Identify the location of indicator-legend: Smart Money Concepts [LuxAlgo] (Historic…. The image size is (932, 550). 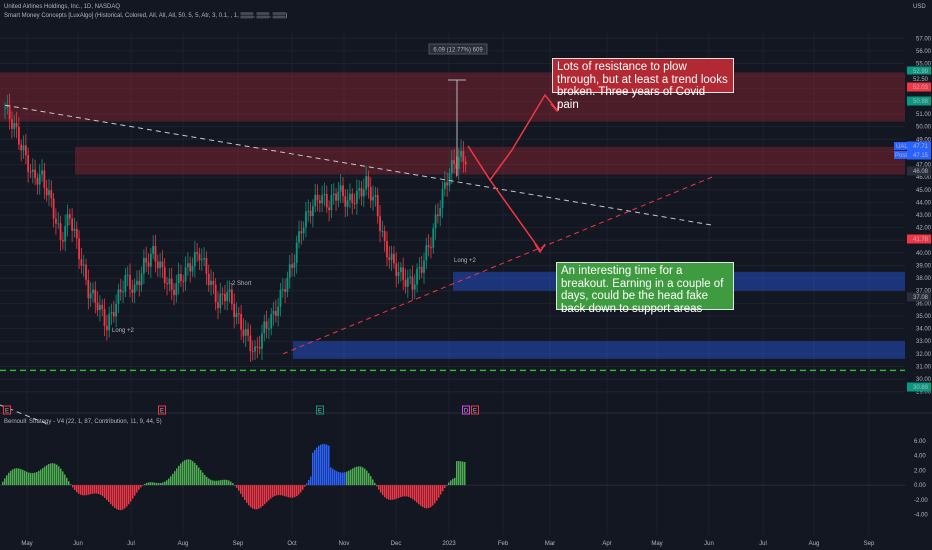
(146, 16).